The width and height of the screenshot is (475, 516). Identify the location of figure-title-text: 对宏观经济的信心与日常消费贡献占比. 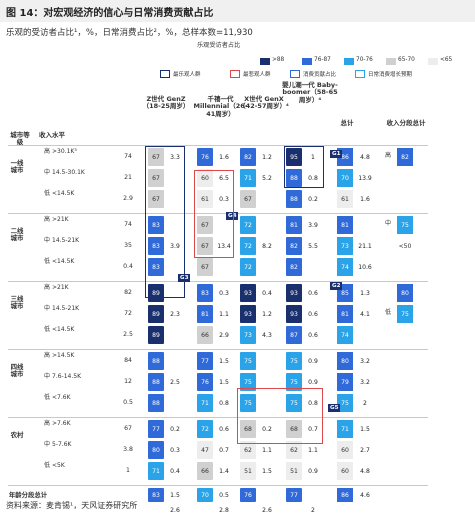
(128, 13).